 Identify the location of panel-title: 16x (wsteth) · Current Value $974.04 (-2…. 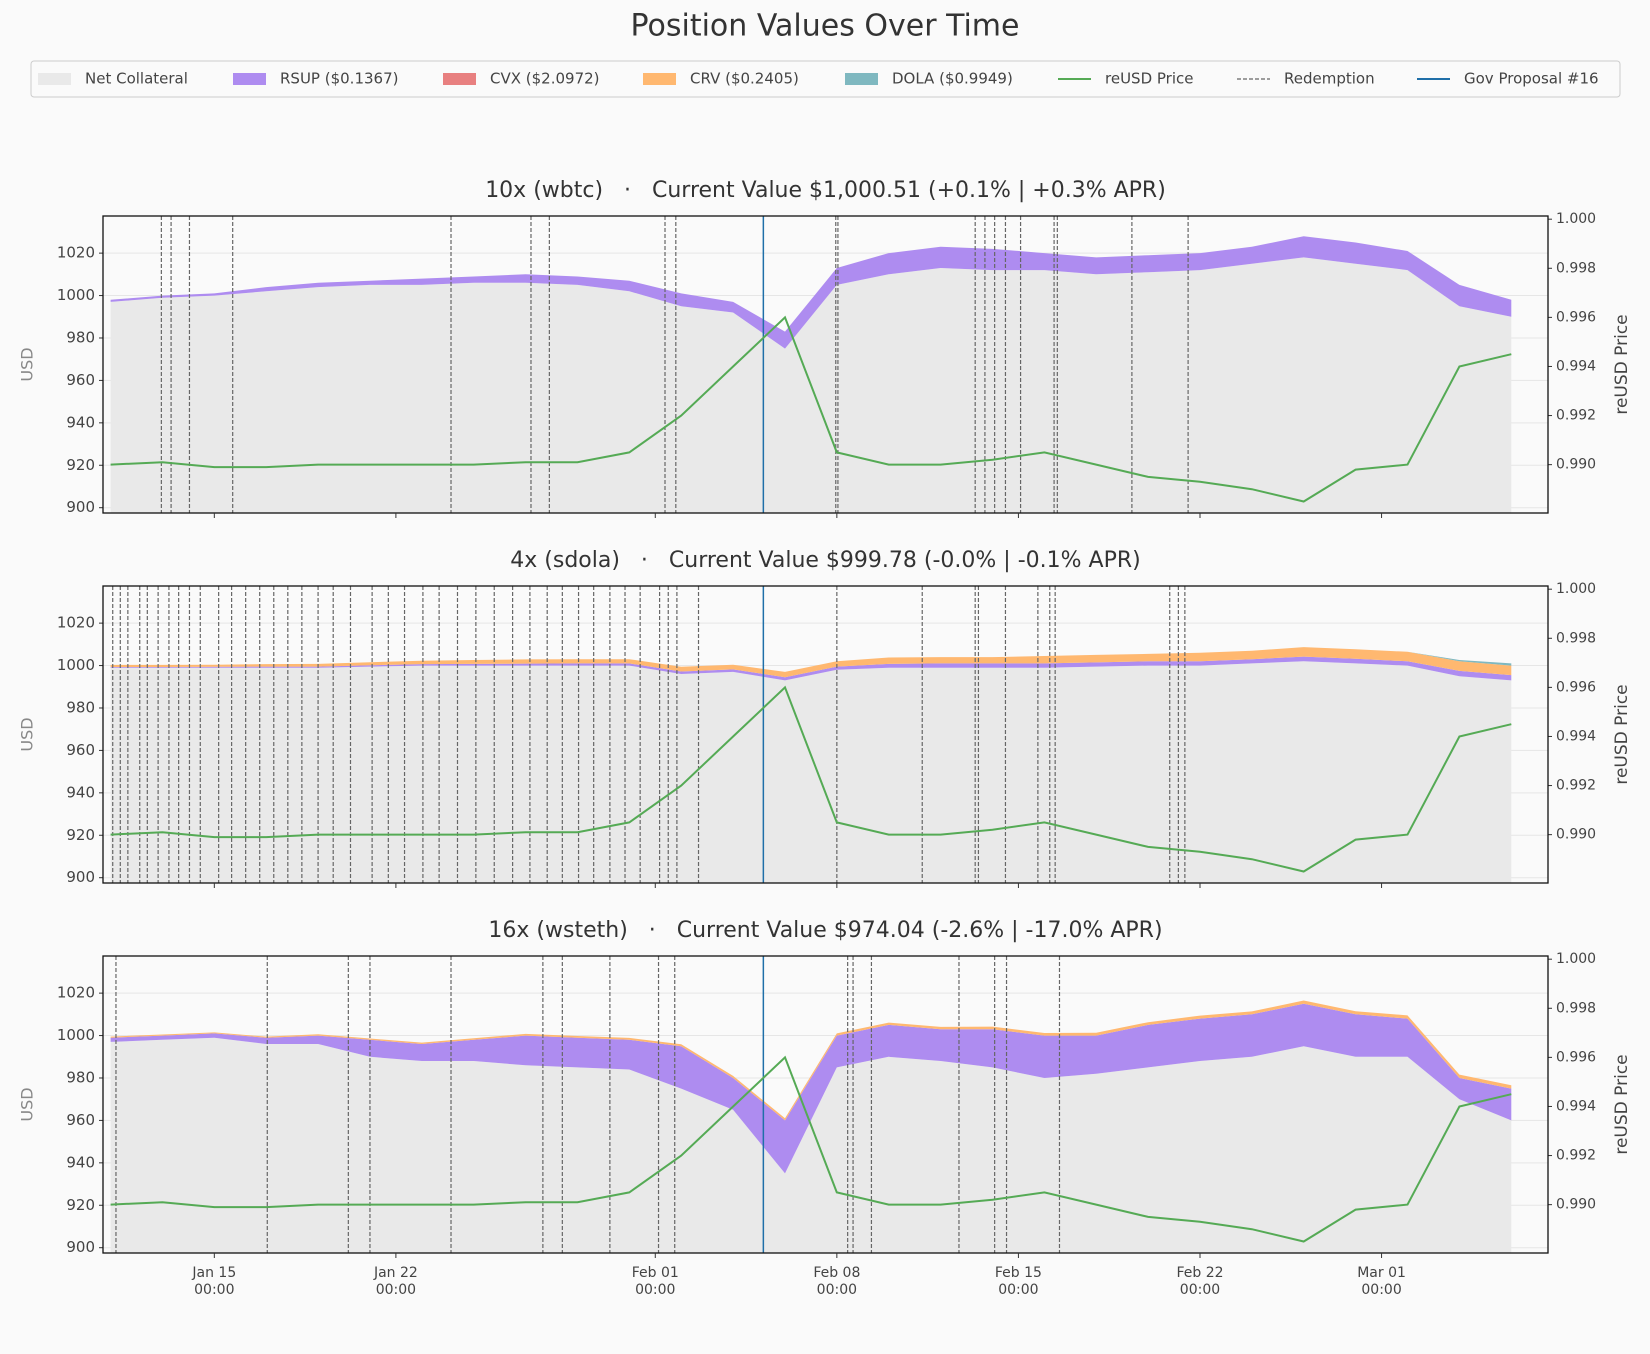
(825, 930).